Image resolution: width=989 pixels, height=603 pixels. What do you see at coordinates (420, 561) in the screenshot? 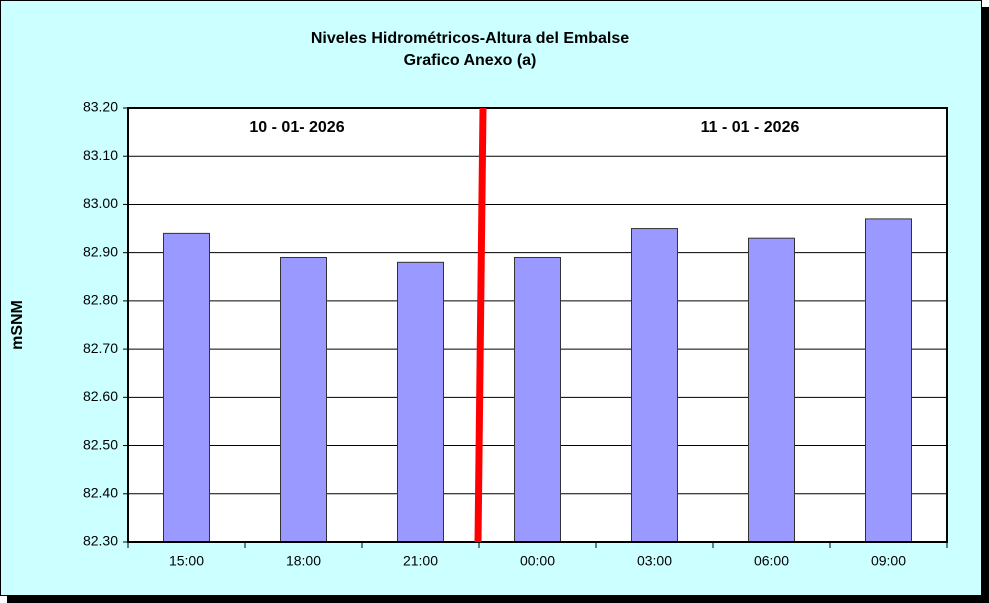
I see `x-tick-label: 21:00` at bounding box center [420, 561].